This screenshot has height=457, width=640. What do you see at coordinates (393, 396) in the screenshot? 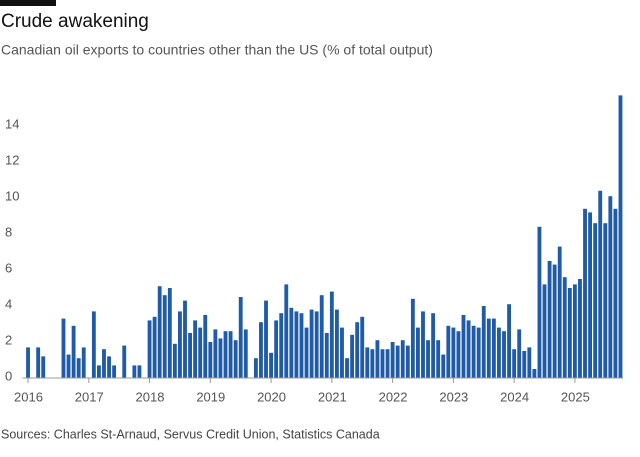
I see `x-tick-label: 2022` at bounding box center [393, 396].